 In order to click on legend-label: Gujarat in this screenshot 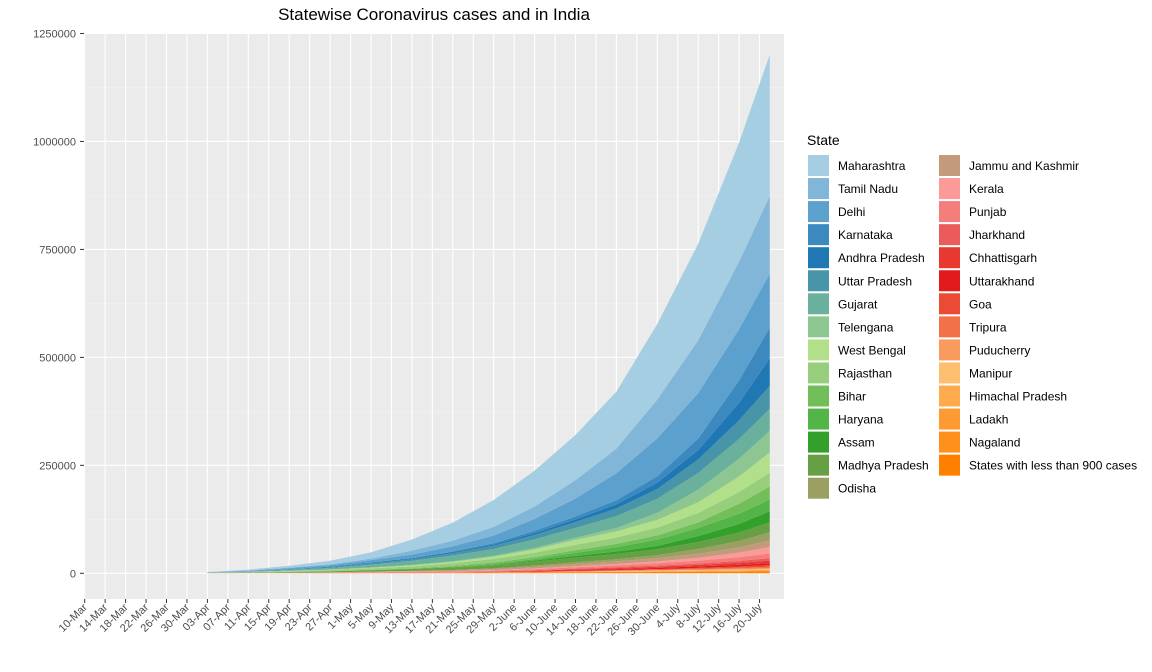, I will do `click(858, 304)`.